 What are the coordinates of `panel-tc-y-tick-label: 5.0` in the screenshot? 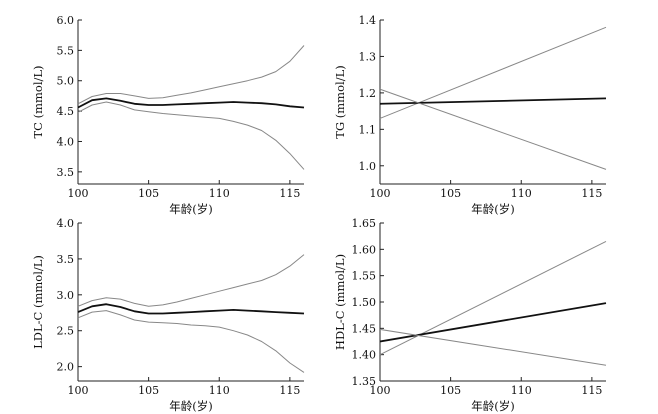 It's located at (66, 81).